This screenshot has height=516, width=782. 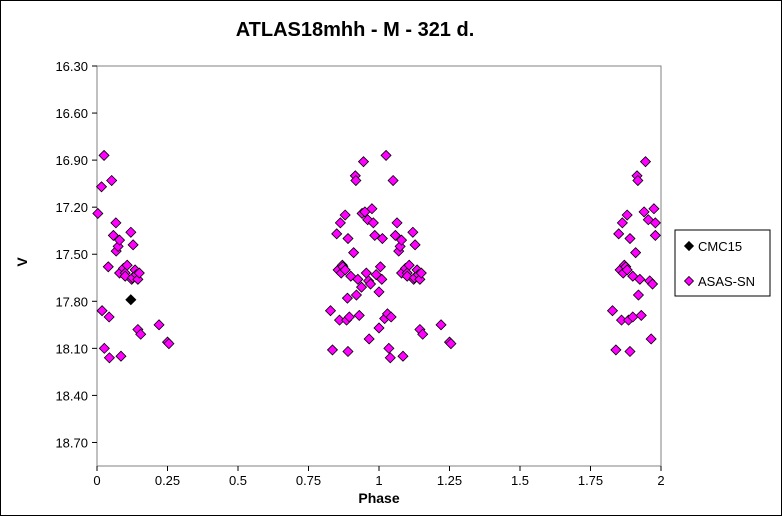 I want to click on legend-label: CMC15, so click(x=720, y=246).